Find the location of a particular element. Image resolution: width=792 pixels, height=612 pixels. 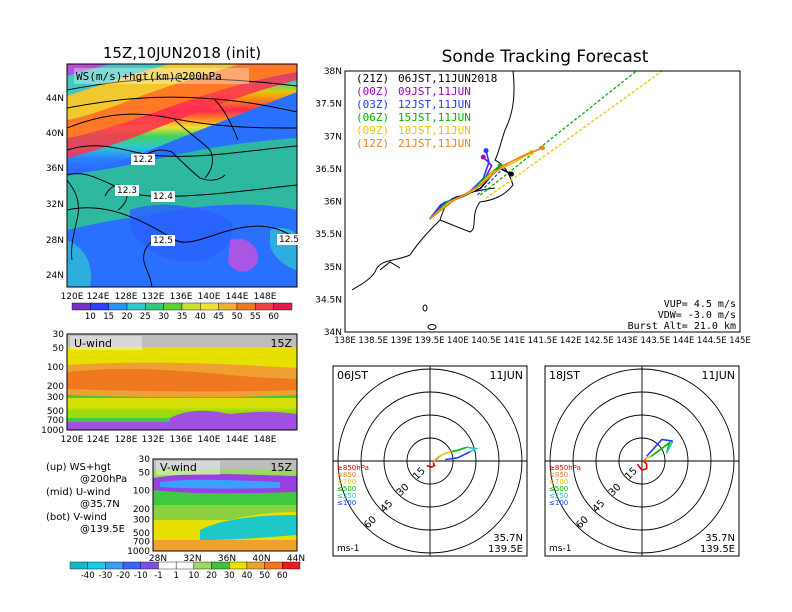

hodograph-date: 11JUN is located at coordinates (718, 375).